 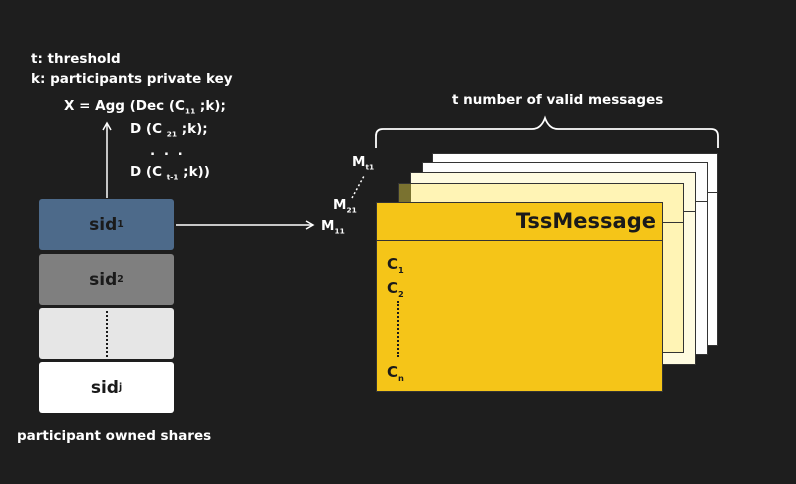 I want to click on label-m-21: M21, so click(x=345, y=206).